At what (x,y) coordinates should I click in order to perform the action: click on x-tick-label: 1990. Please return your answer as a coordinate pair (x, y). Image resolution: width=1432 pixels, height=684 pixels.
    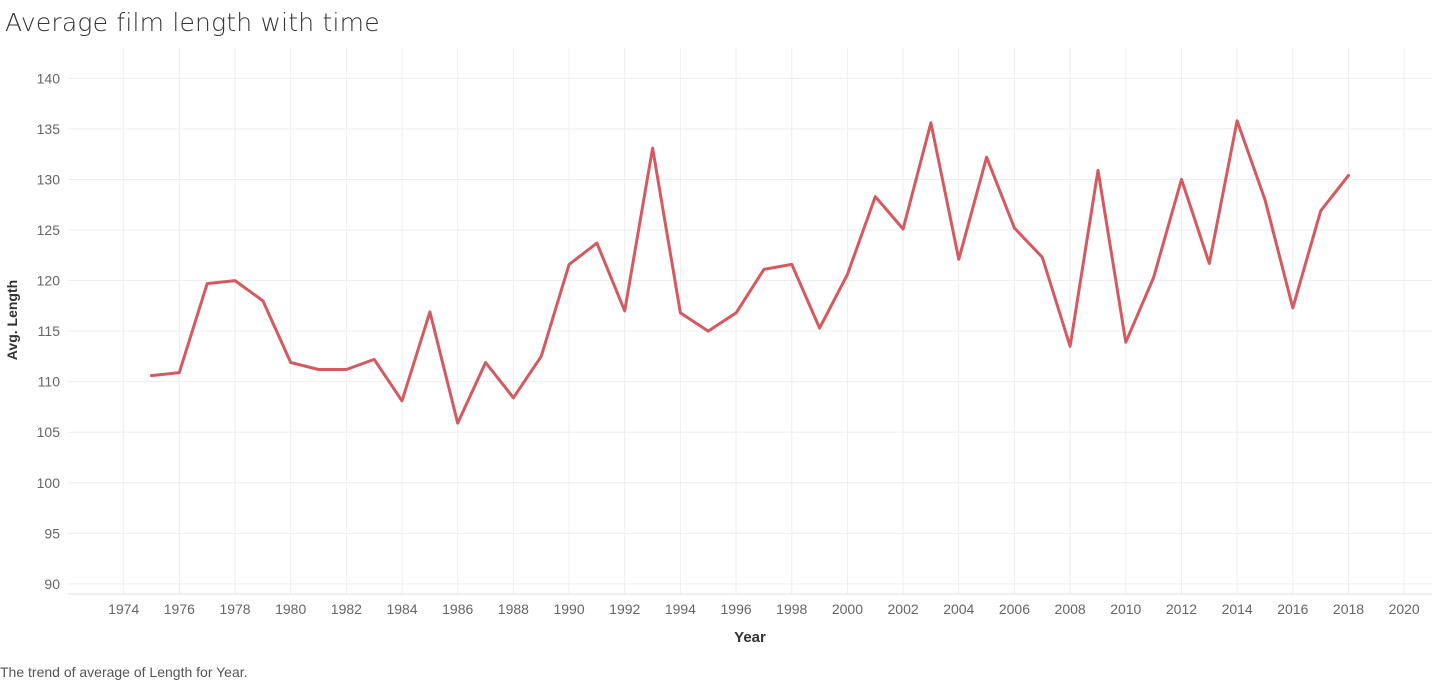
    Looking at the image, I should click on (568, 609).